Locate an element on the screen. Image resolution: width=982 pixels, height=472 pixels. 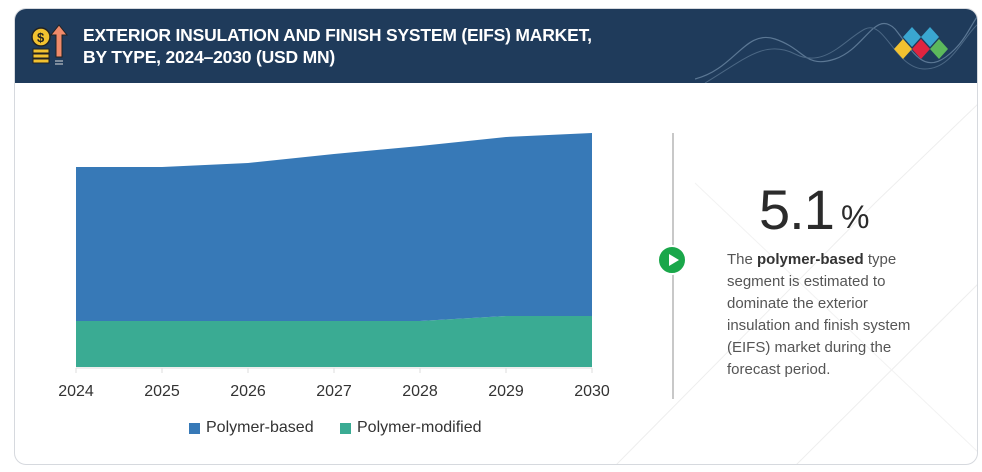
legend-item-polymer-modified: Polymer-modified is located at coordinates (410, 428).